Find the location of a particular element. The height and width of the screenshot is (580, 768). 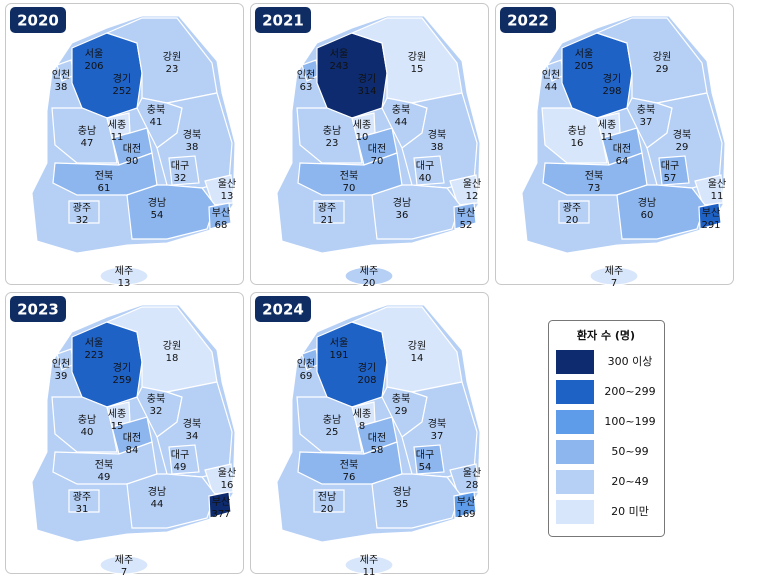

region-value: 34 is located at coordinates (192, 436).